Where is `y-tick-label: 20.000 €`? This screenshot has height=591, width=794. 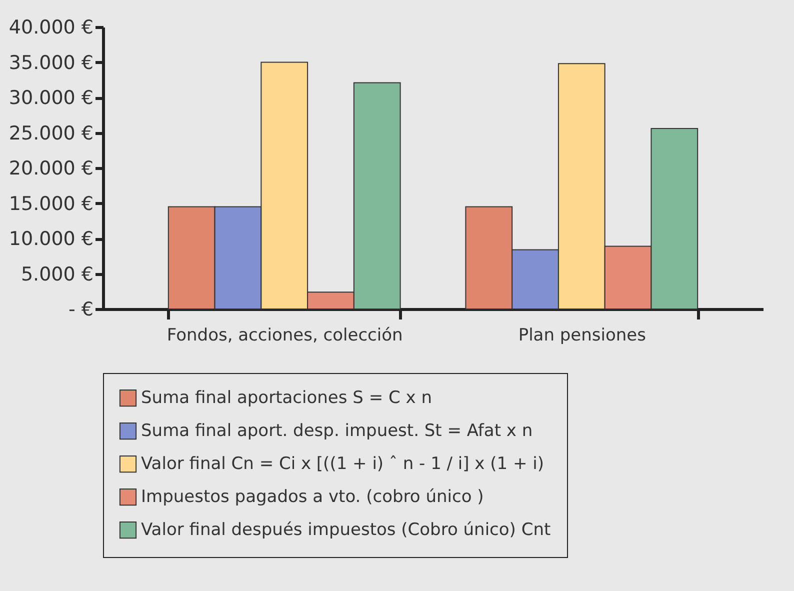 y-tick-label: 20.000 € is located at coordinates (51, 169).